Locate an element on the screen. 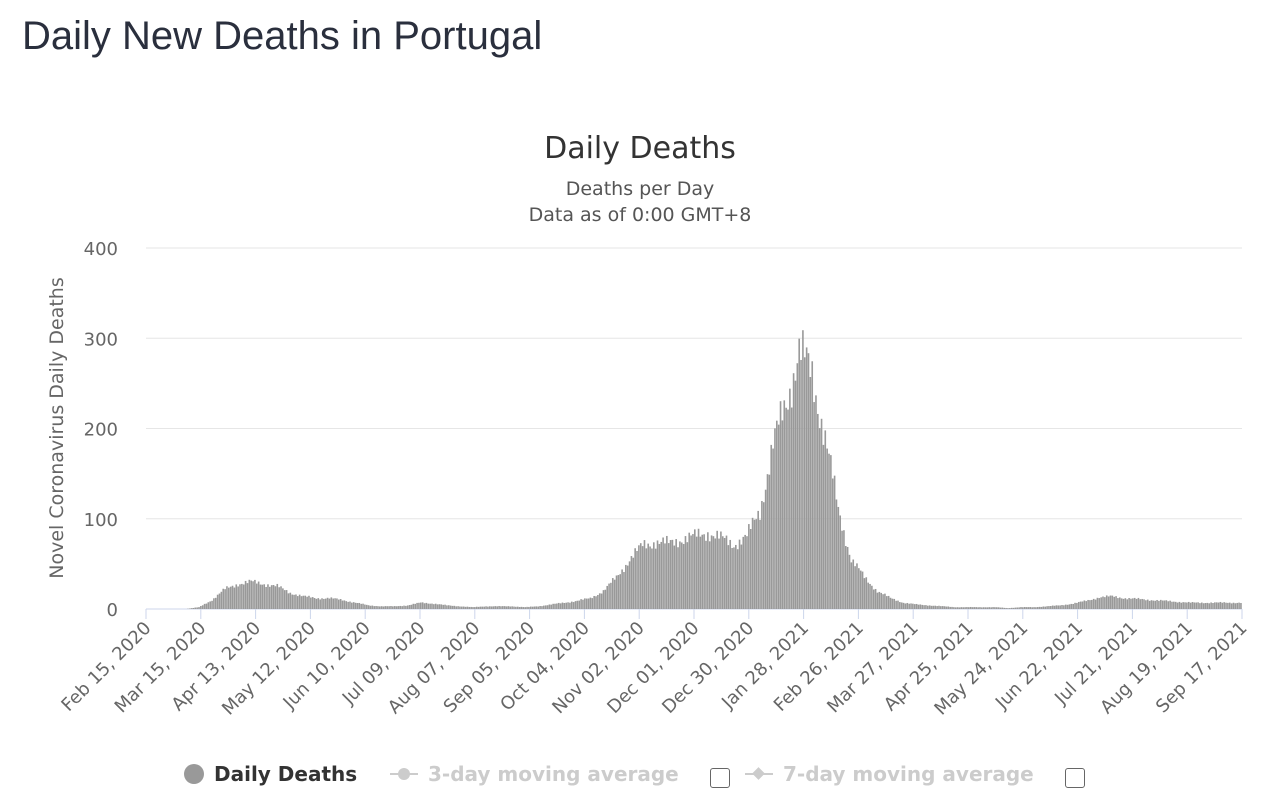 Image resolution: width=1267 pixels, height=800 pixels. legend-item-7-day-moving-average: 7-day moving average is located at coordinates (889, 774).